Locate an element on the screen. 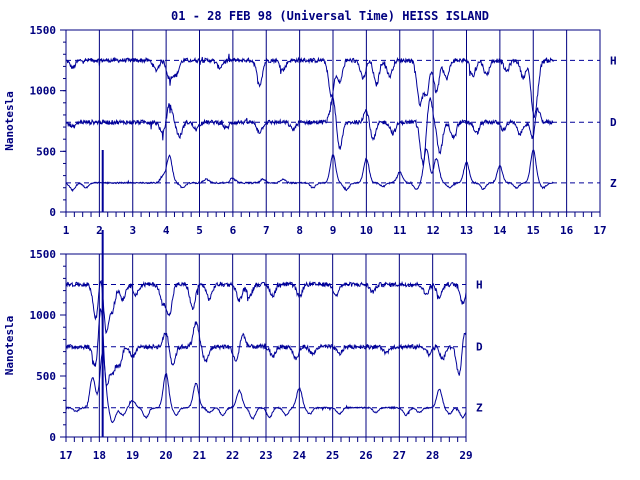 Image resolution: width=640 pixels, height=480 pixels. x-tick-label: 24 is located at coordinates (300, 455).